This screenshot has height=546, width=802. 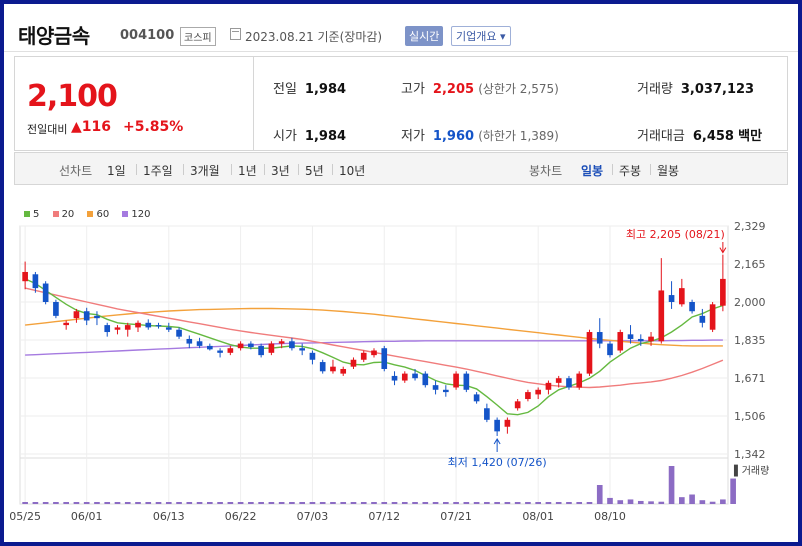 What do you see at coordinates (630, 171) in the screenshot?
I see `tab-weekly: 주봉` at bounding box center [630, 171].